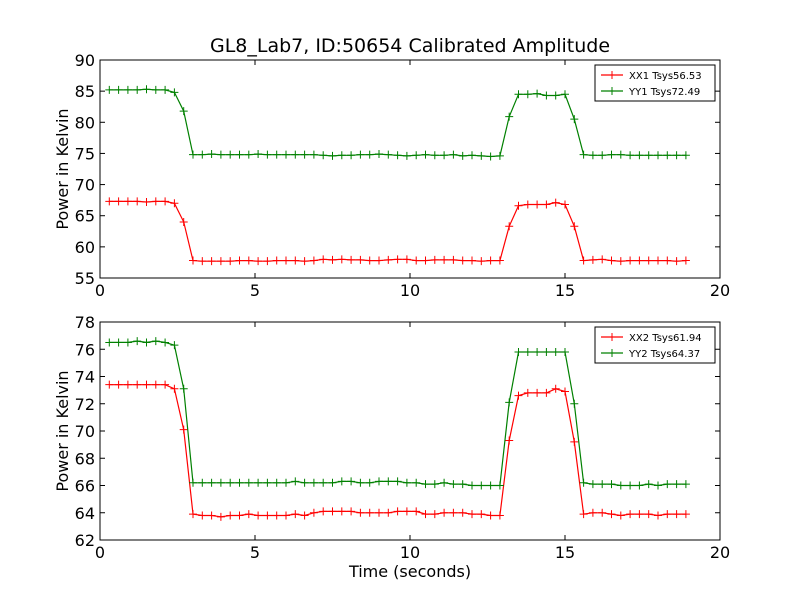 The image size is (800, 600). What do you see at coordinates (85, 247) in the screenshot?
I see `y-tick-label: 60` at bounding box center [85, 247].